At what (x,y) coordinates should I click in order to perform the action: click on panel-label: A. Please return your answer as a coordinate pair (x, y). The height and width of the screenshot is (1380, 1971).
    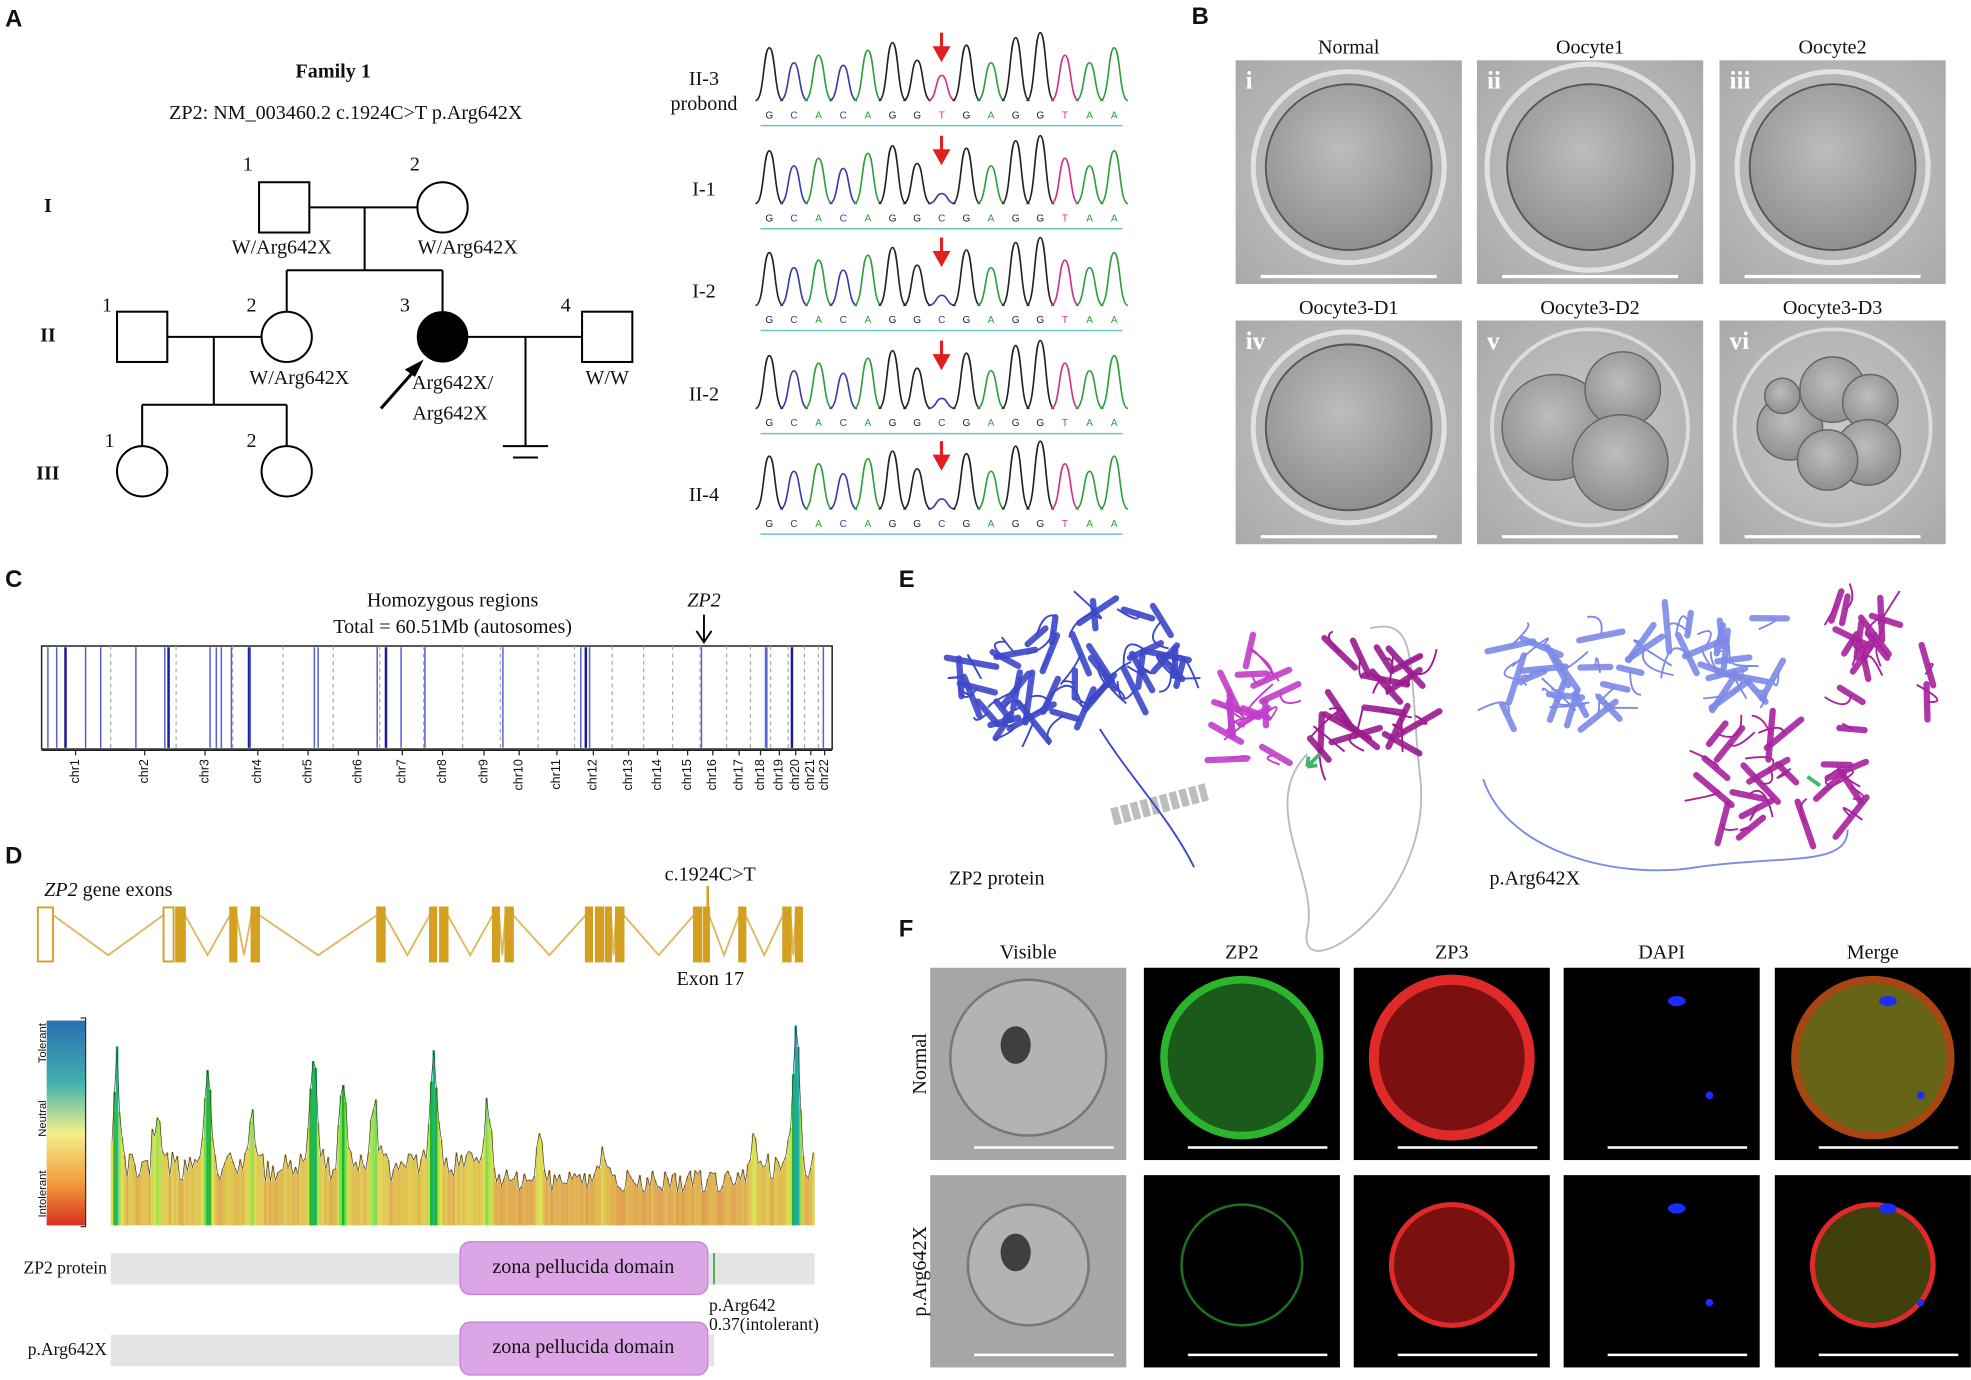
    Looking at the image, I should click on (13, 18).